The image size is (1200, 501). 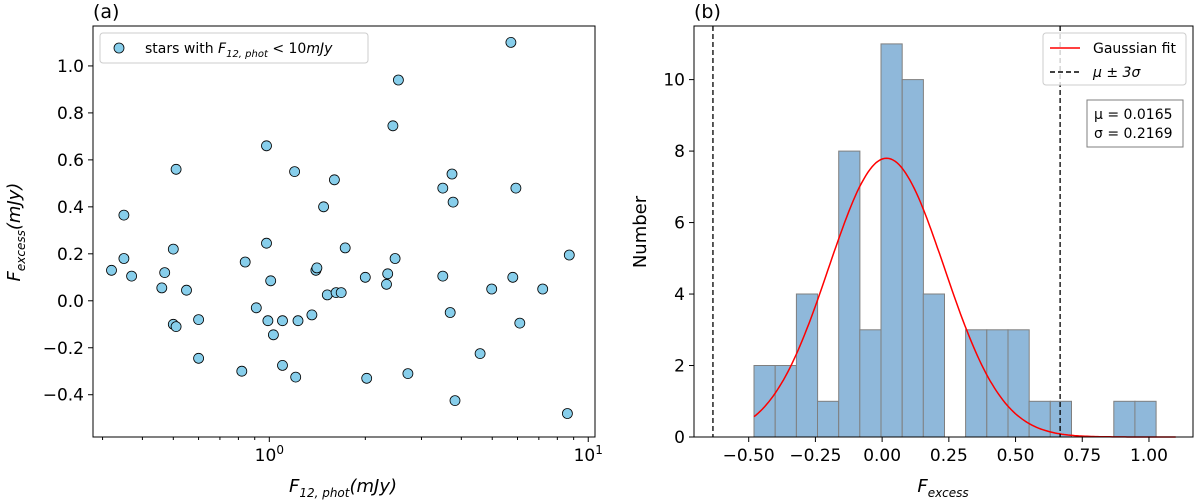 I want to click on y-tick-label: 0, so click(x=679, y=438).